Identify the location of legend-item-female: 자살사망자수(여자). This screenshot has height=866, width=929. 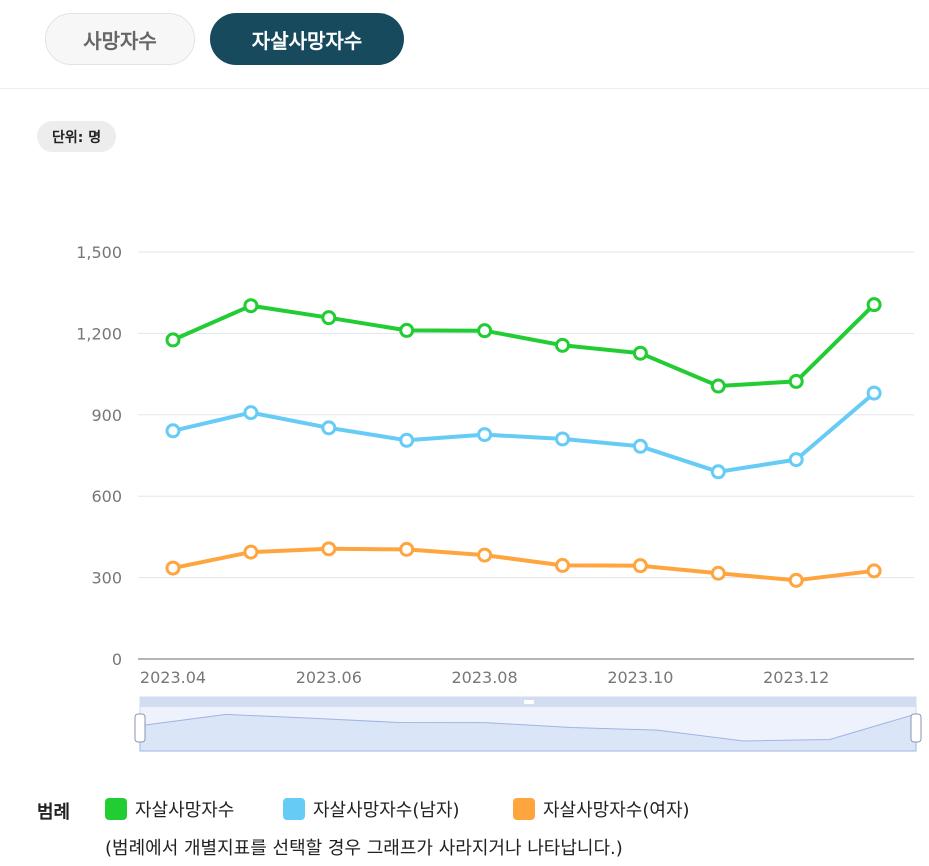
(601, 809).